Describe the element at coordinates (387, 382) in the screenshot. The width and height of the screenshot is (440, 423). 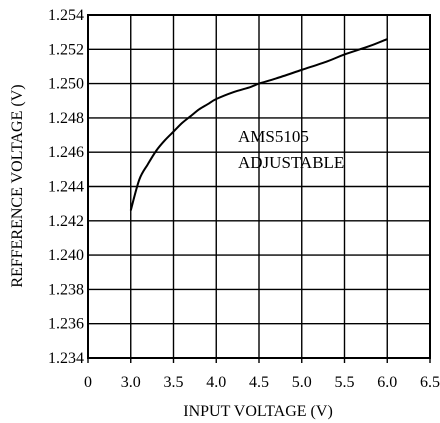
I see `x-tick-label: 6.0` at that location.